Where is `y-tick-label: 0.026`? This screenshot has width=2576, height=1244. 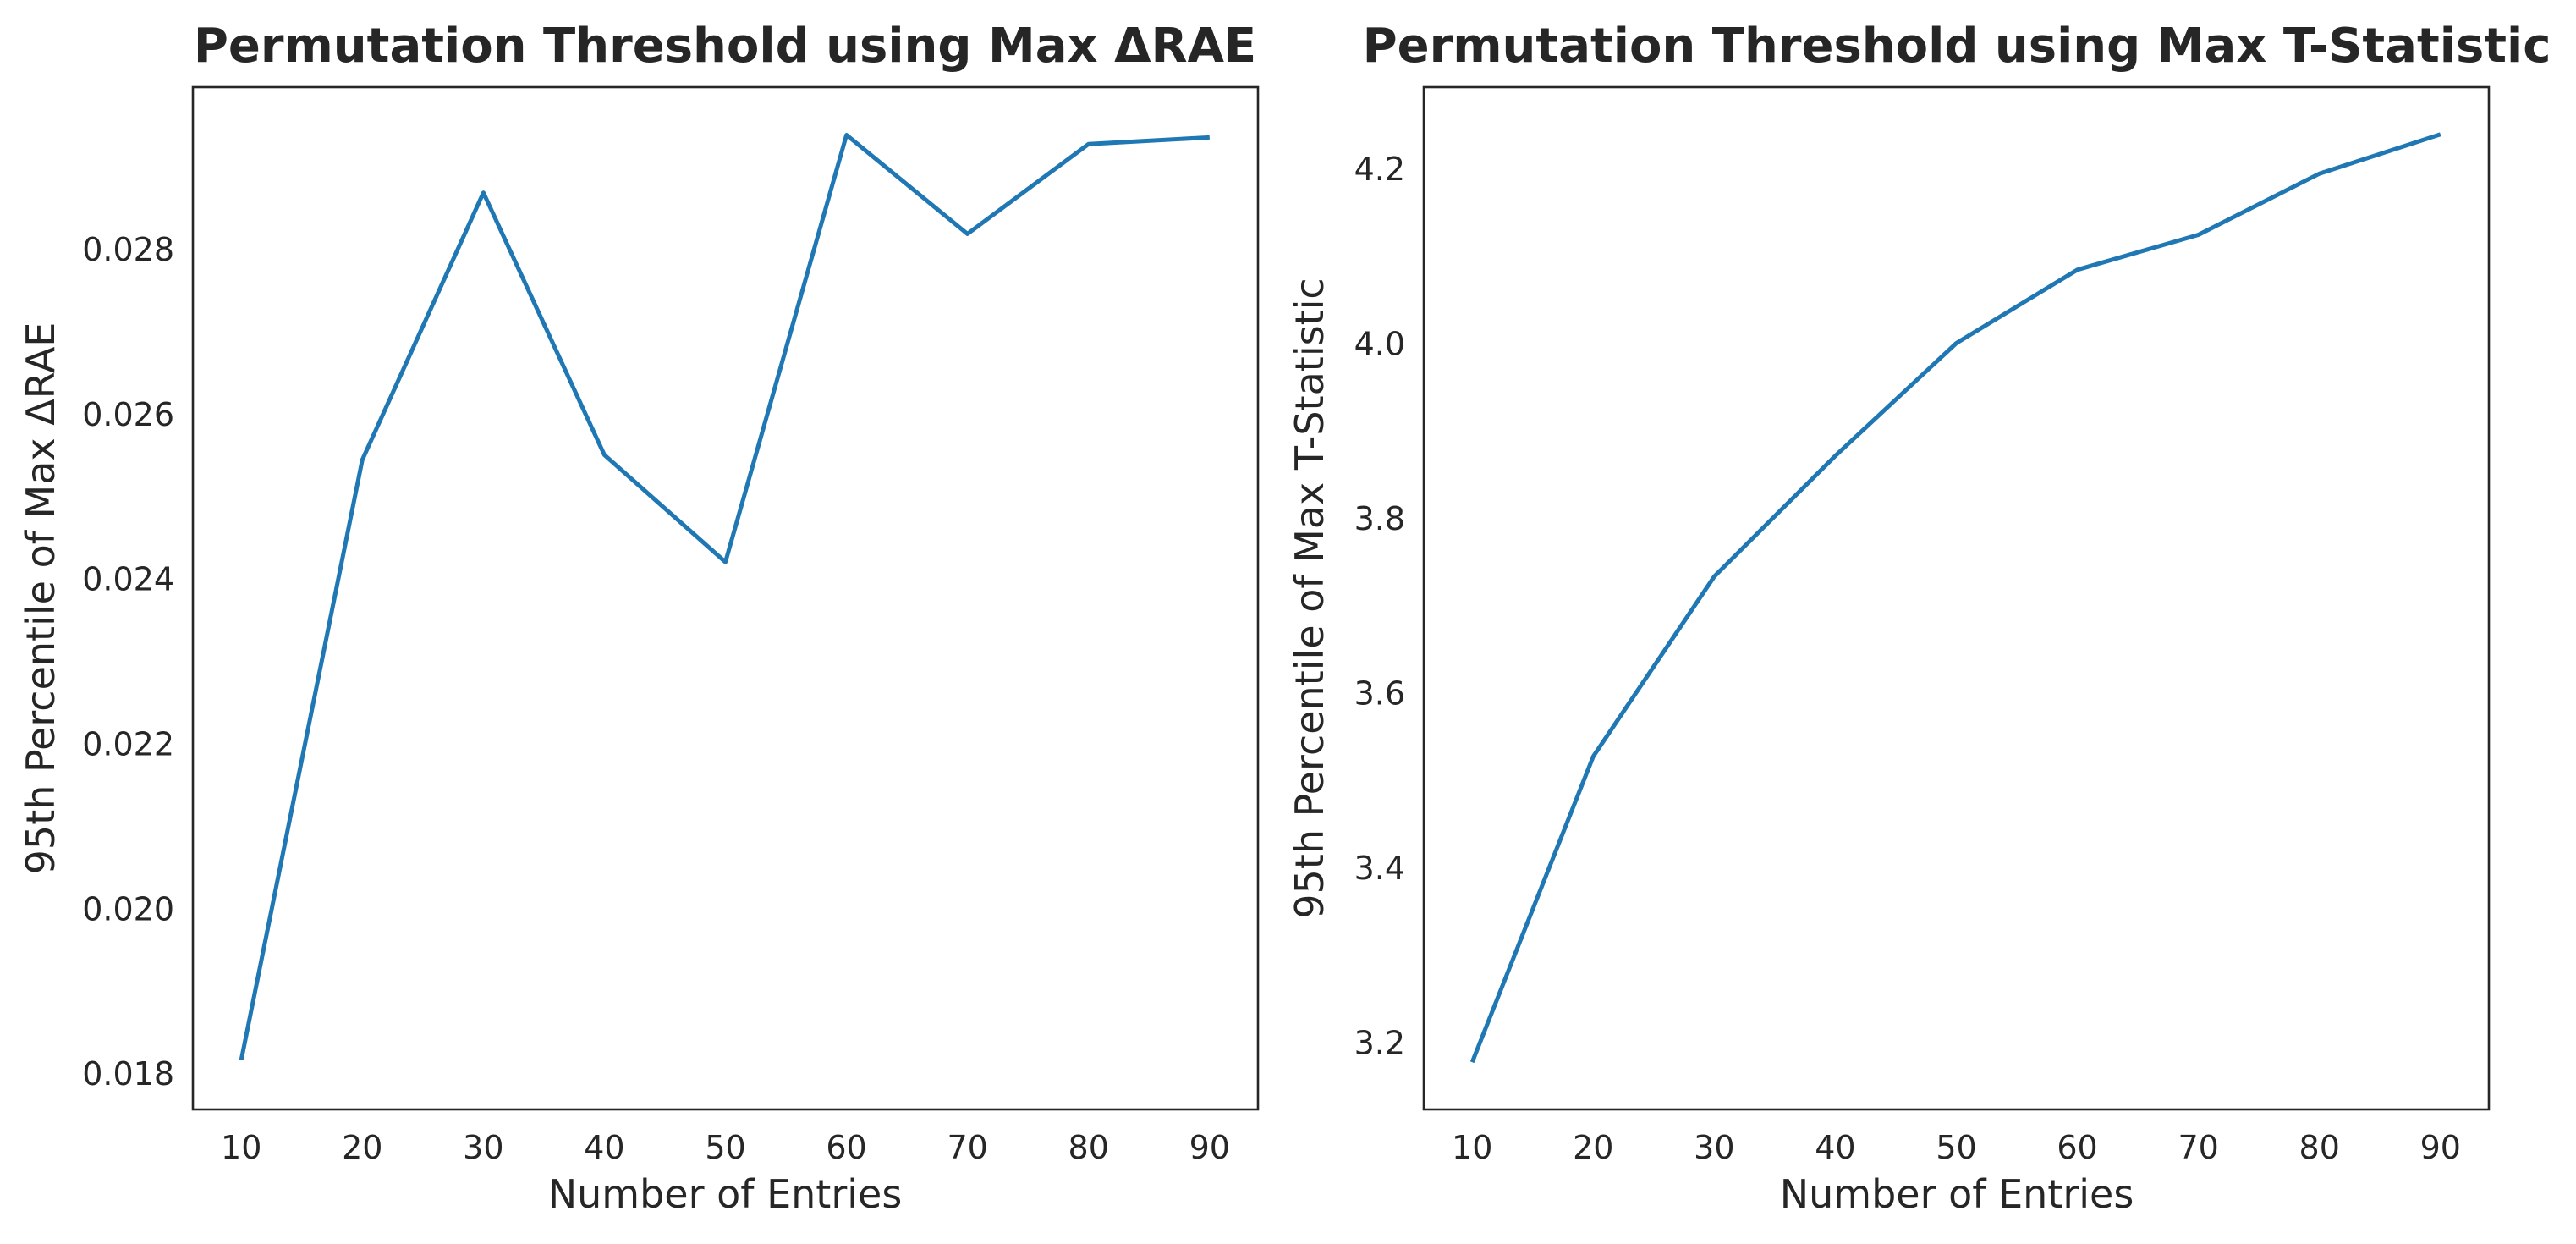 y-tick-label: 0.026 is located at coordinates (128, 415).